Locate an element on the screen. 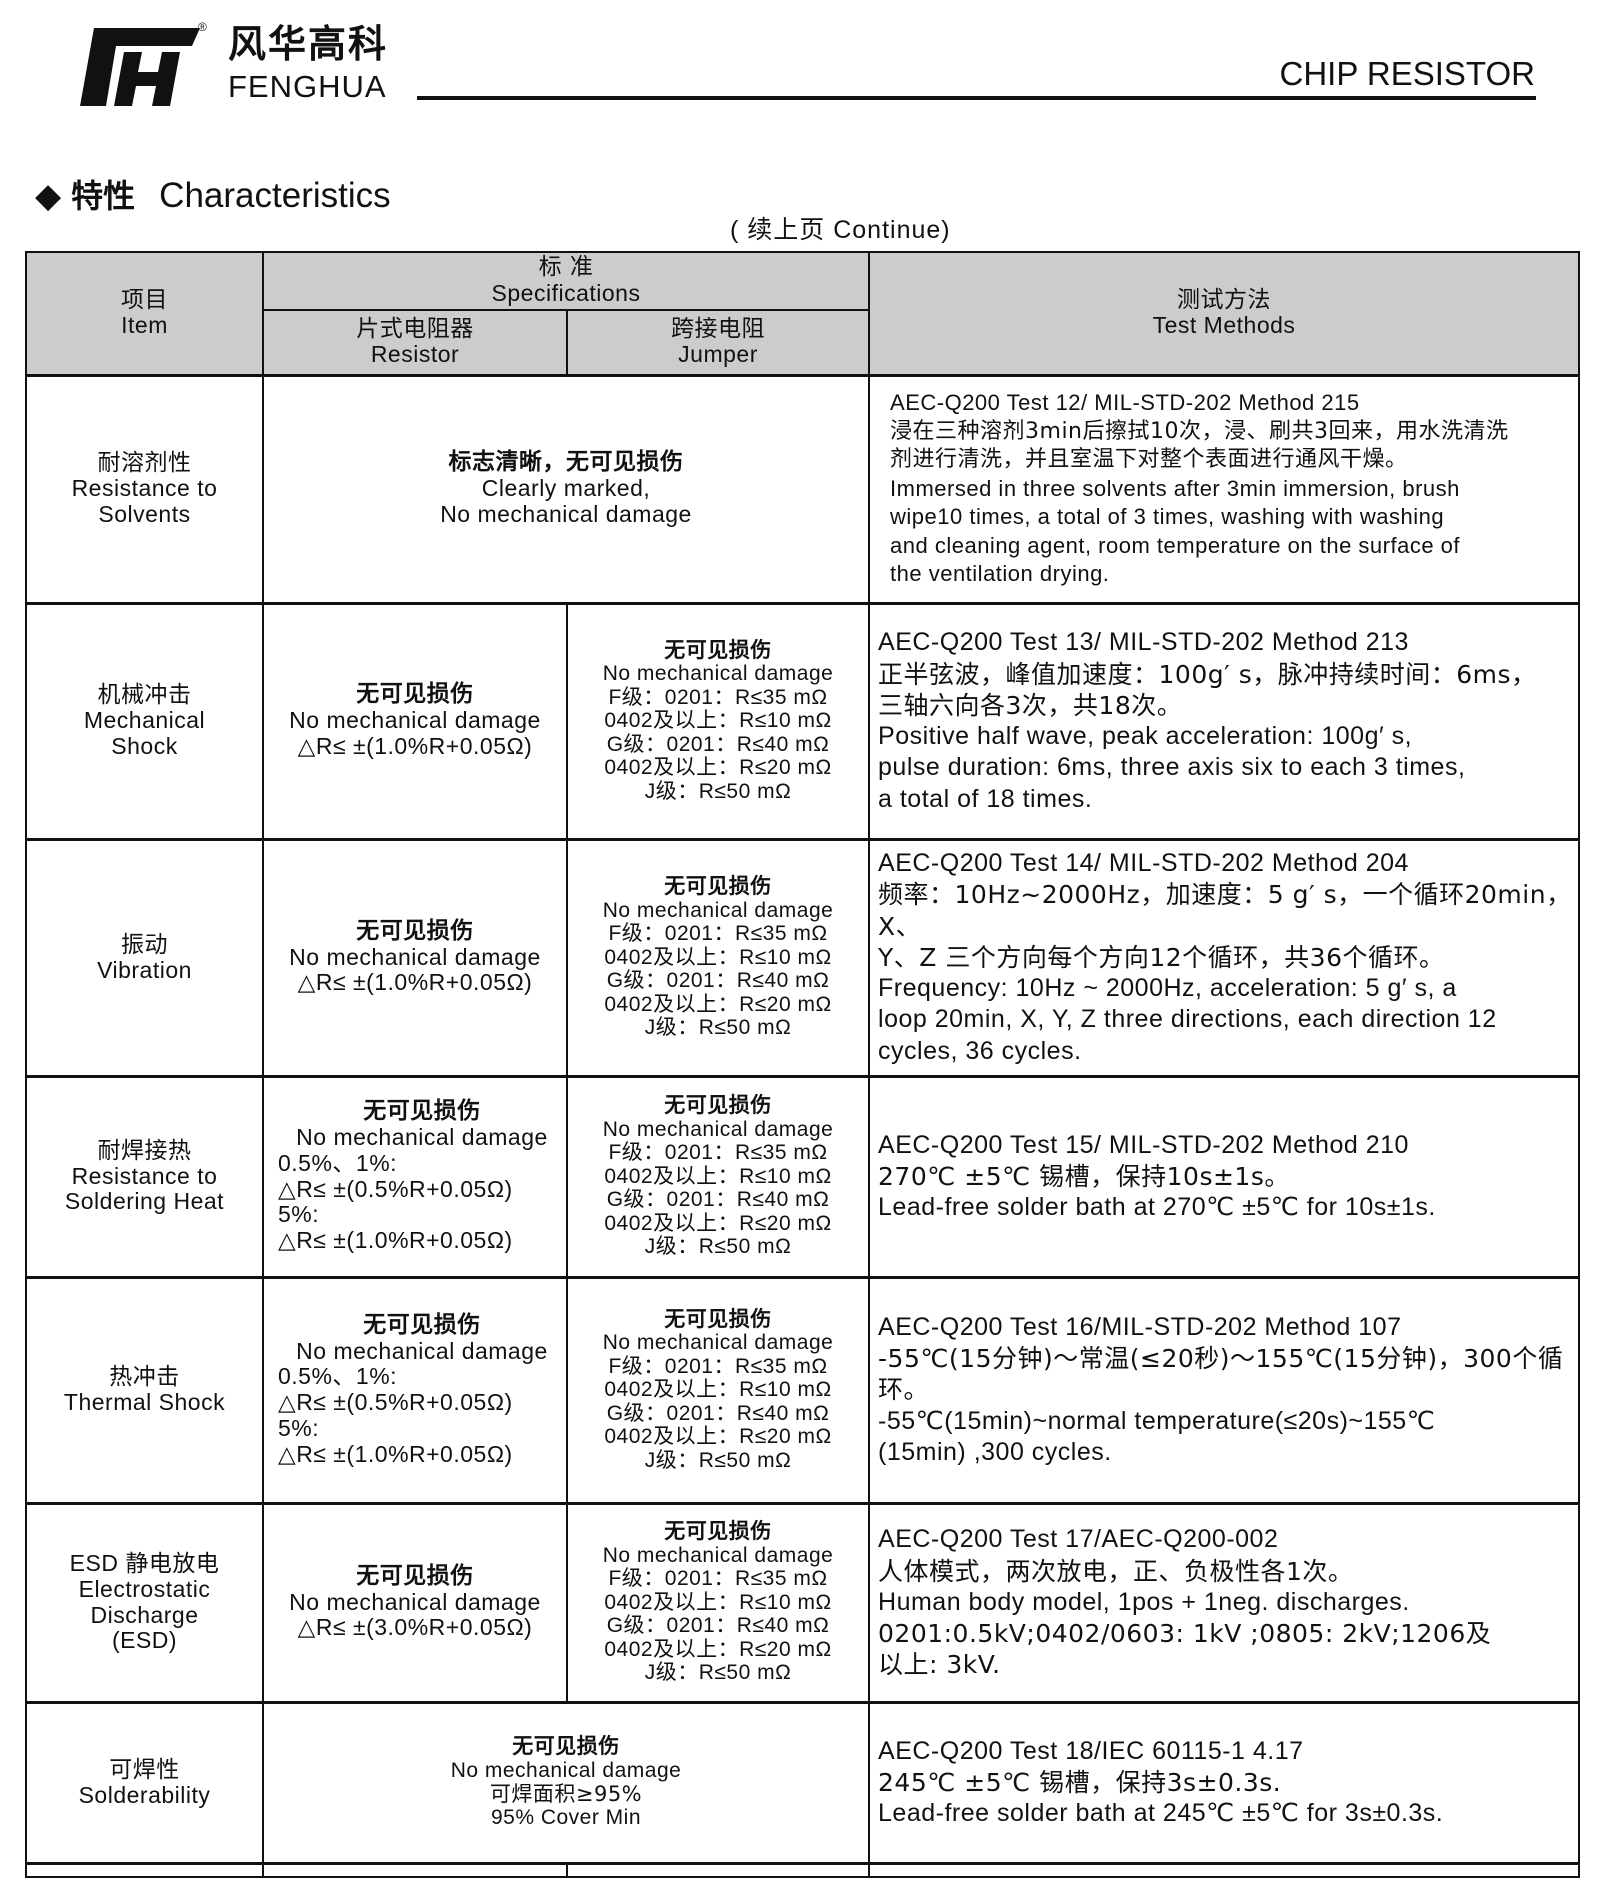  text-line: AEC-Q200 Test 12/ MIL-STD-202 Method 215 is located at coordinates (1125, 402).